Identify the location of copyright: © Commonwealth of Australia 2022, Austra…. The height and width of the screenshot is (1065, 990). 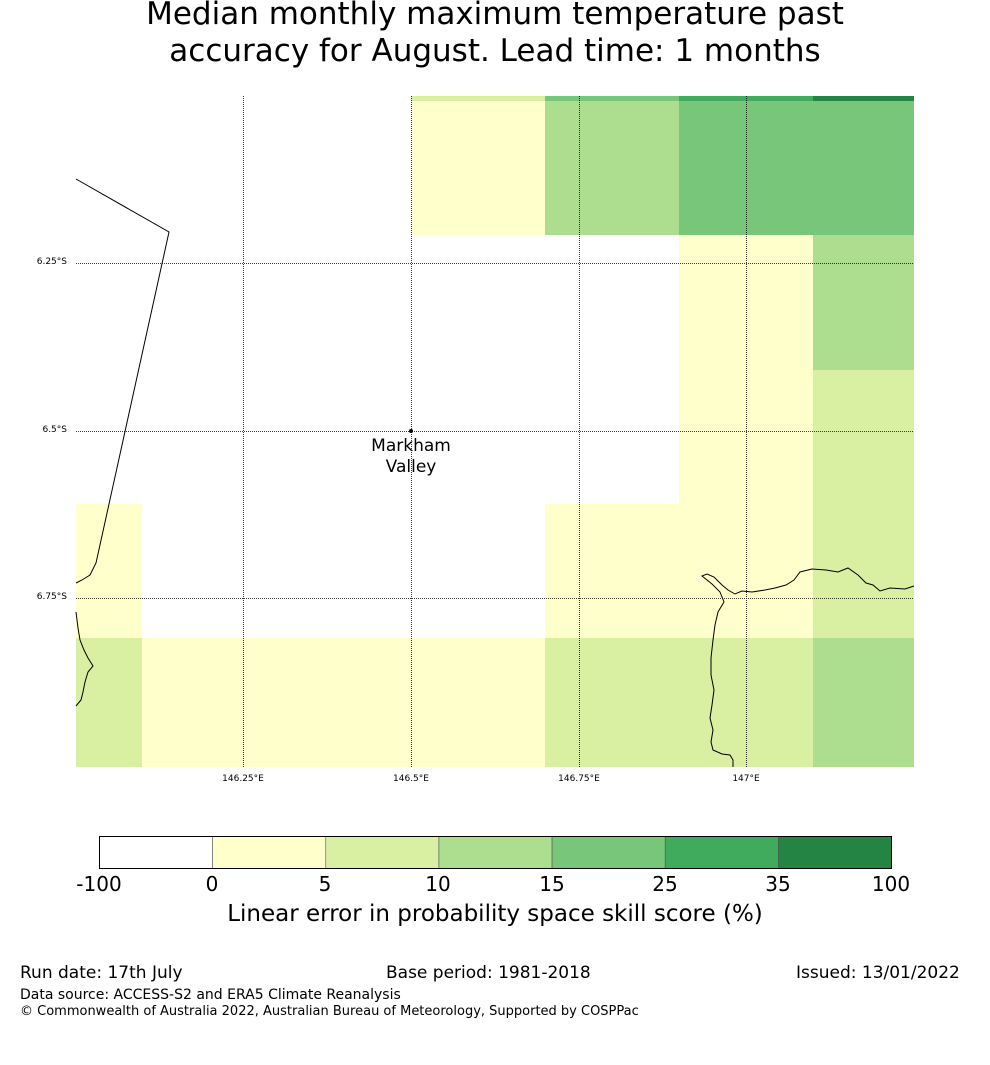
(329, 1011).